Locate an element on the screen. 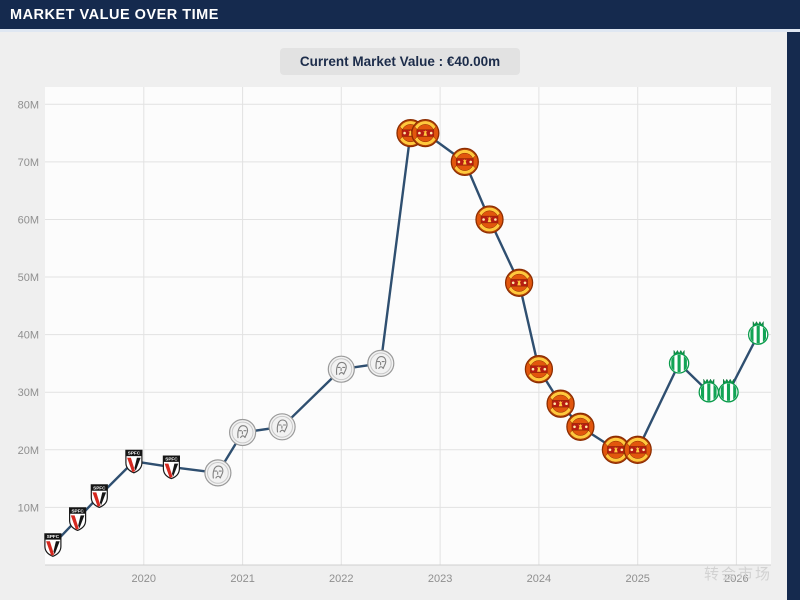  watermark: 转会市场 is located at coordinates (737, 574).